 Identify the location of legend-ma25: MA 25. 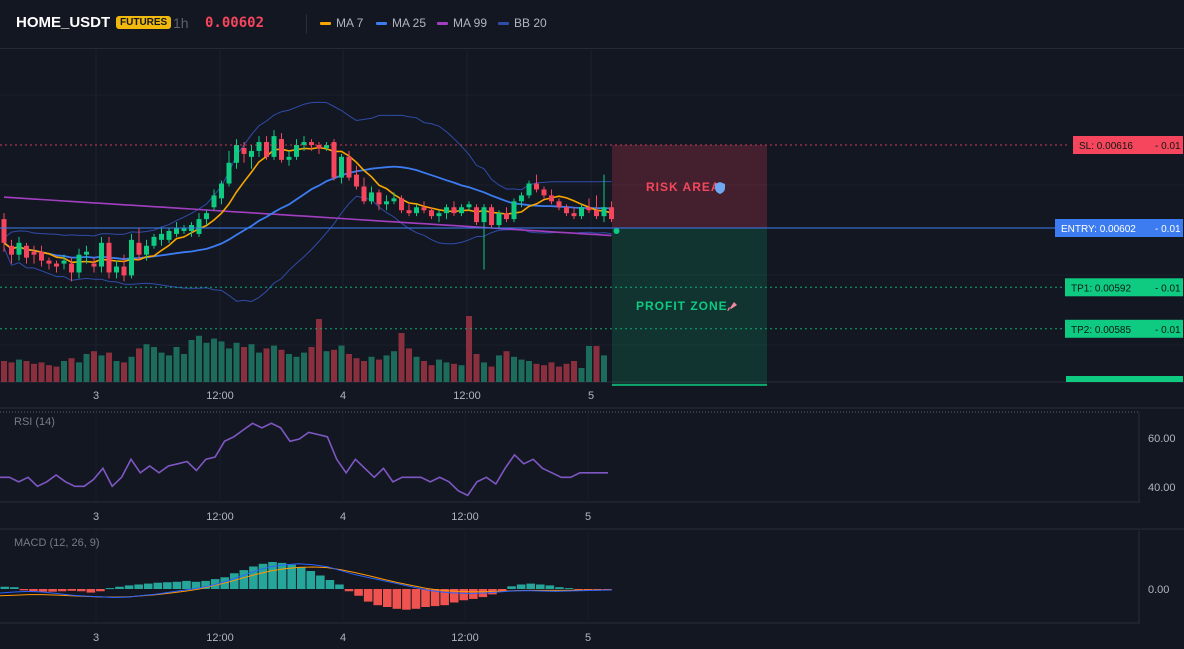
(401, 23).